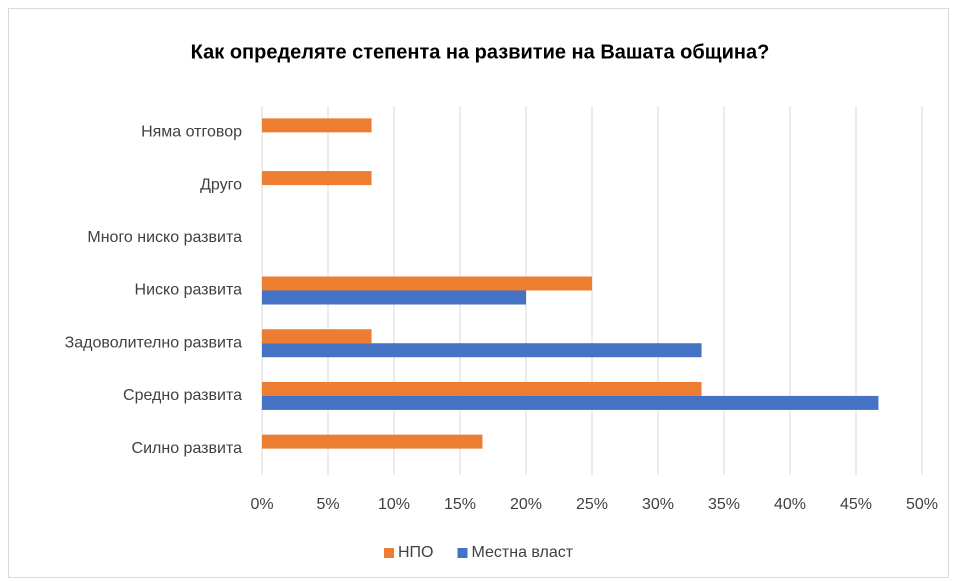 Image resolution: width=957 pixels, height=582 pixels. Describe the element at coordinates (856, 504) in the screenshot. I see `x-tick-label: 45%` at that location.